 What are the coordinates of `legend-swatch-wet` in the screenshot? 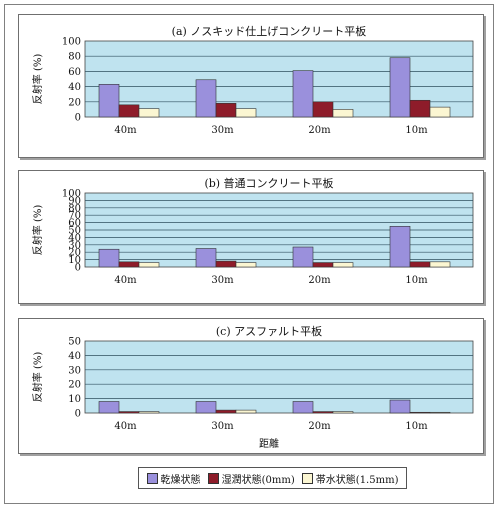 It's located at (213, 478).